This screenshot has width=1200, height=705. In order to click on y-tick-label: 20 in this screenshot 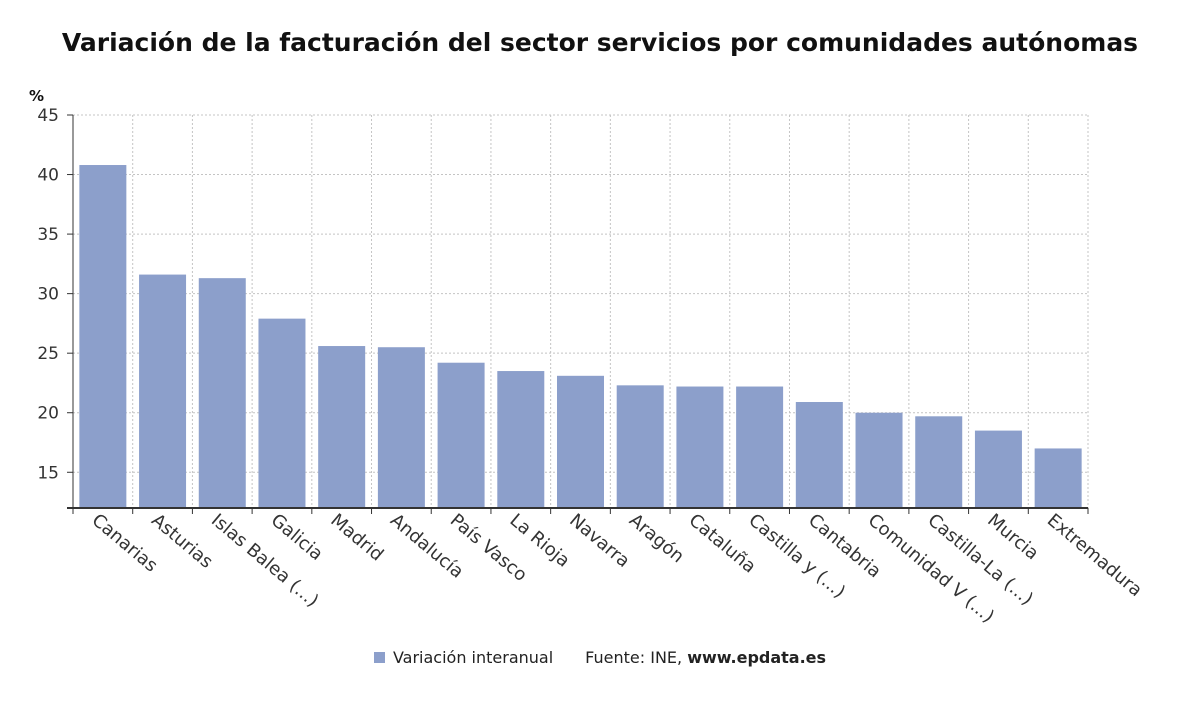, I will do `click(48, 414)`.